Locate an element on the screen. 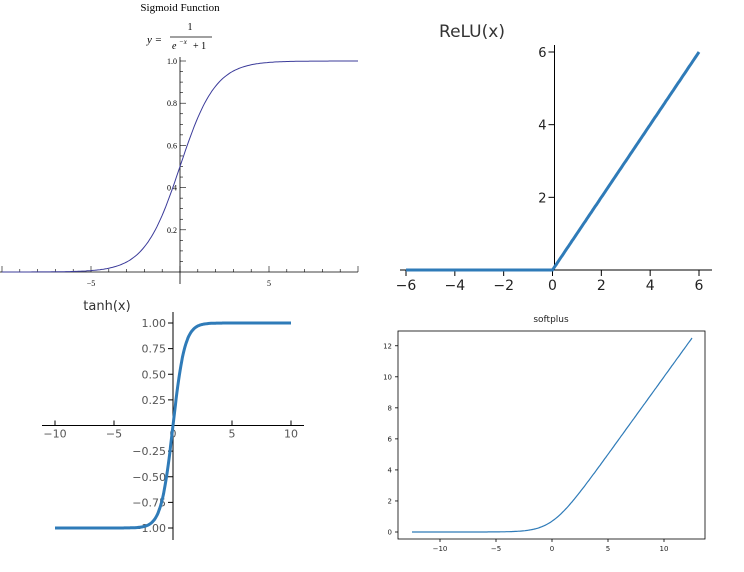  softplus-y-tick-label: 4 is located at coordinates (390, 470).